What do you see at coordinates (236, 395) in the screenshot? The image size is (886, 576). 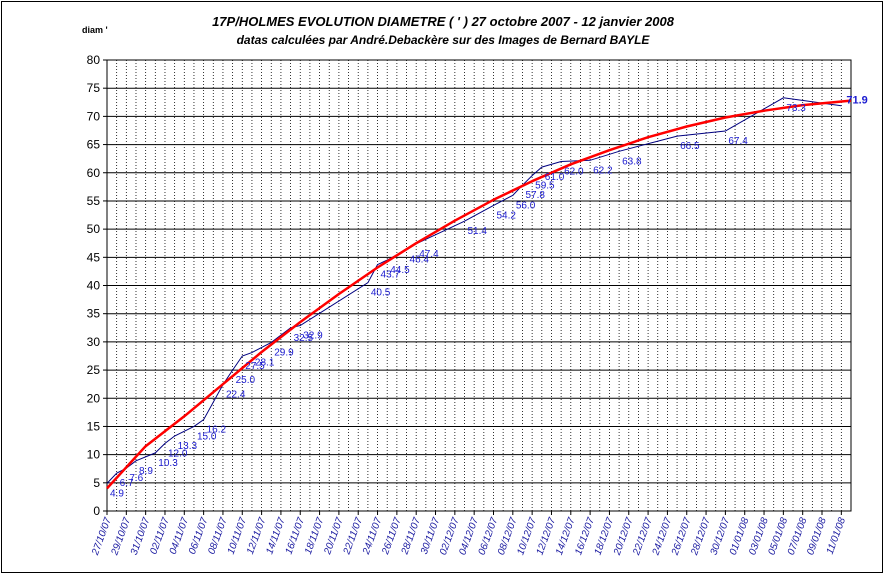 I see `data-label: 22.4` at bounding box center [236, 395].